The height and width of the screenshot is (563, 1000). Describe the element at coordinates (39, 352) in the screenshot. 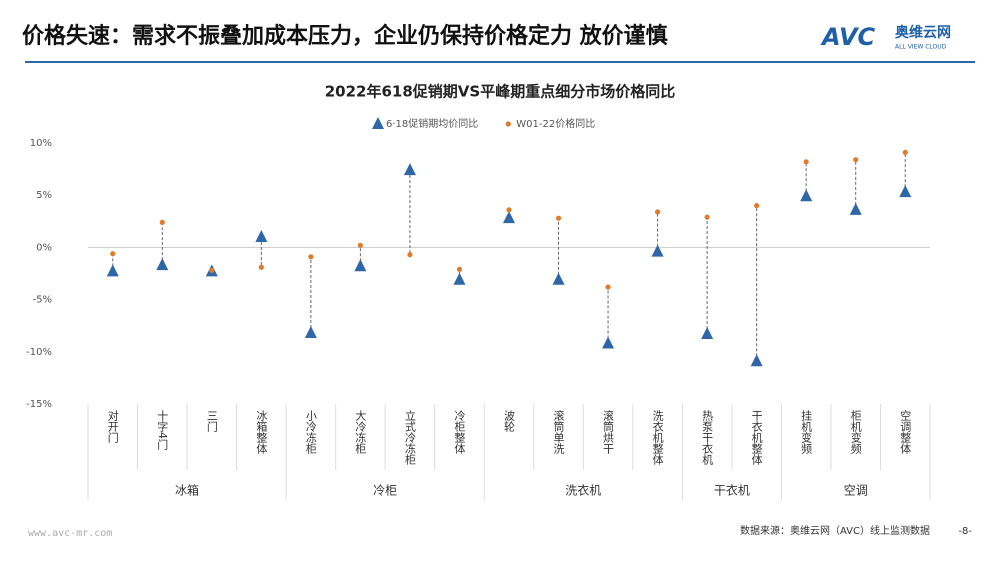

I see `y-tick-label: -10%` at that location.